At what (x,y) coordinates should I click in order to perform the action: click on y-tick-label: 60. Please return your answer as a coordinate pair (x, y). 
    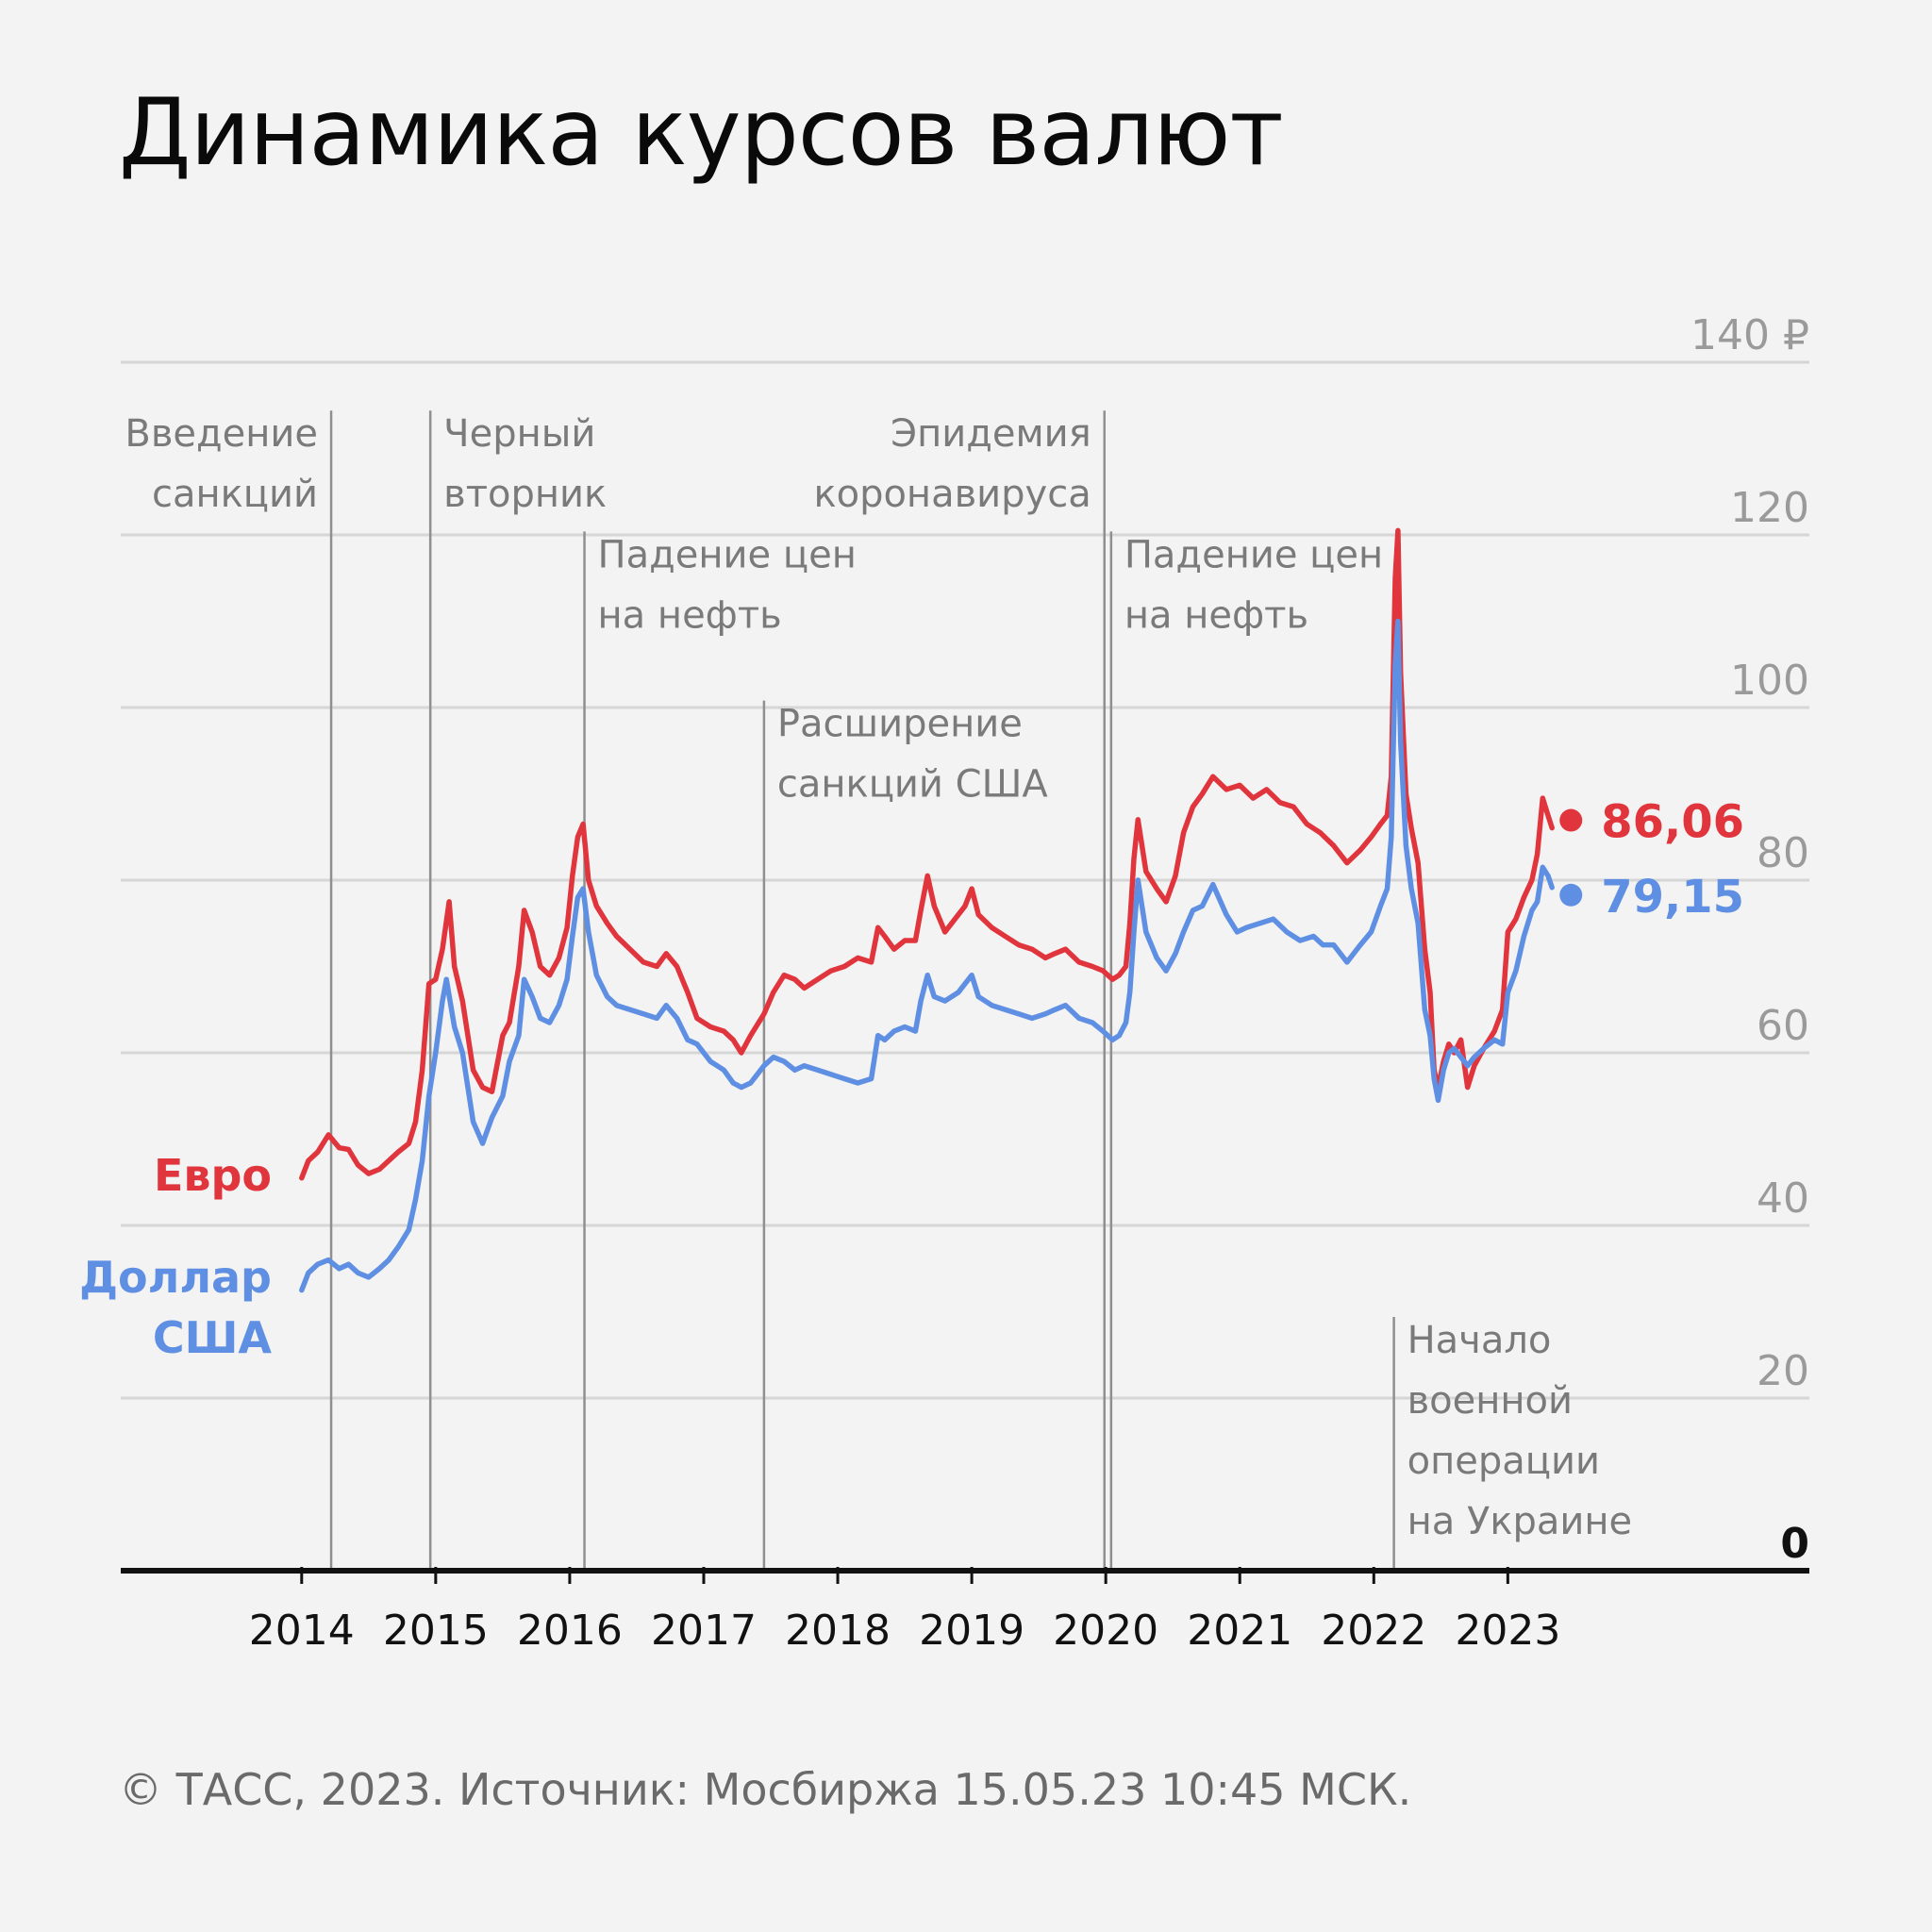
    Looking at the image, I should click on (1783, 1026).